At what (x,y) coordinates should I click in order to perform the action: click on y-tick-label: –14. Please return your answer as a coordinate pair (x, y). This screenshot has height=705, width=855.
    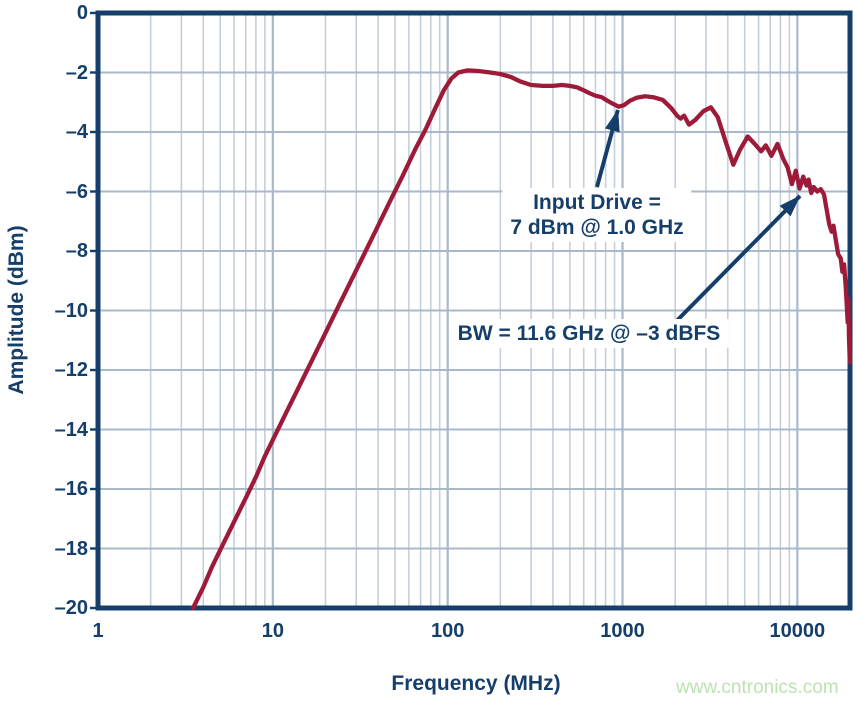
    Looking at the image, I should click on (71, 429).